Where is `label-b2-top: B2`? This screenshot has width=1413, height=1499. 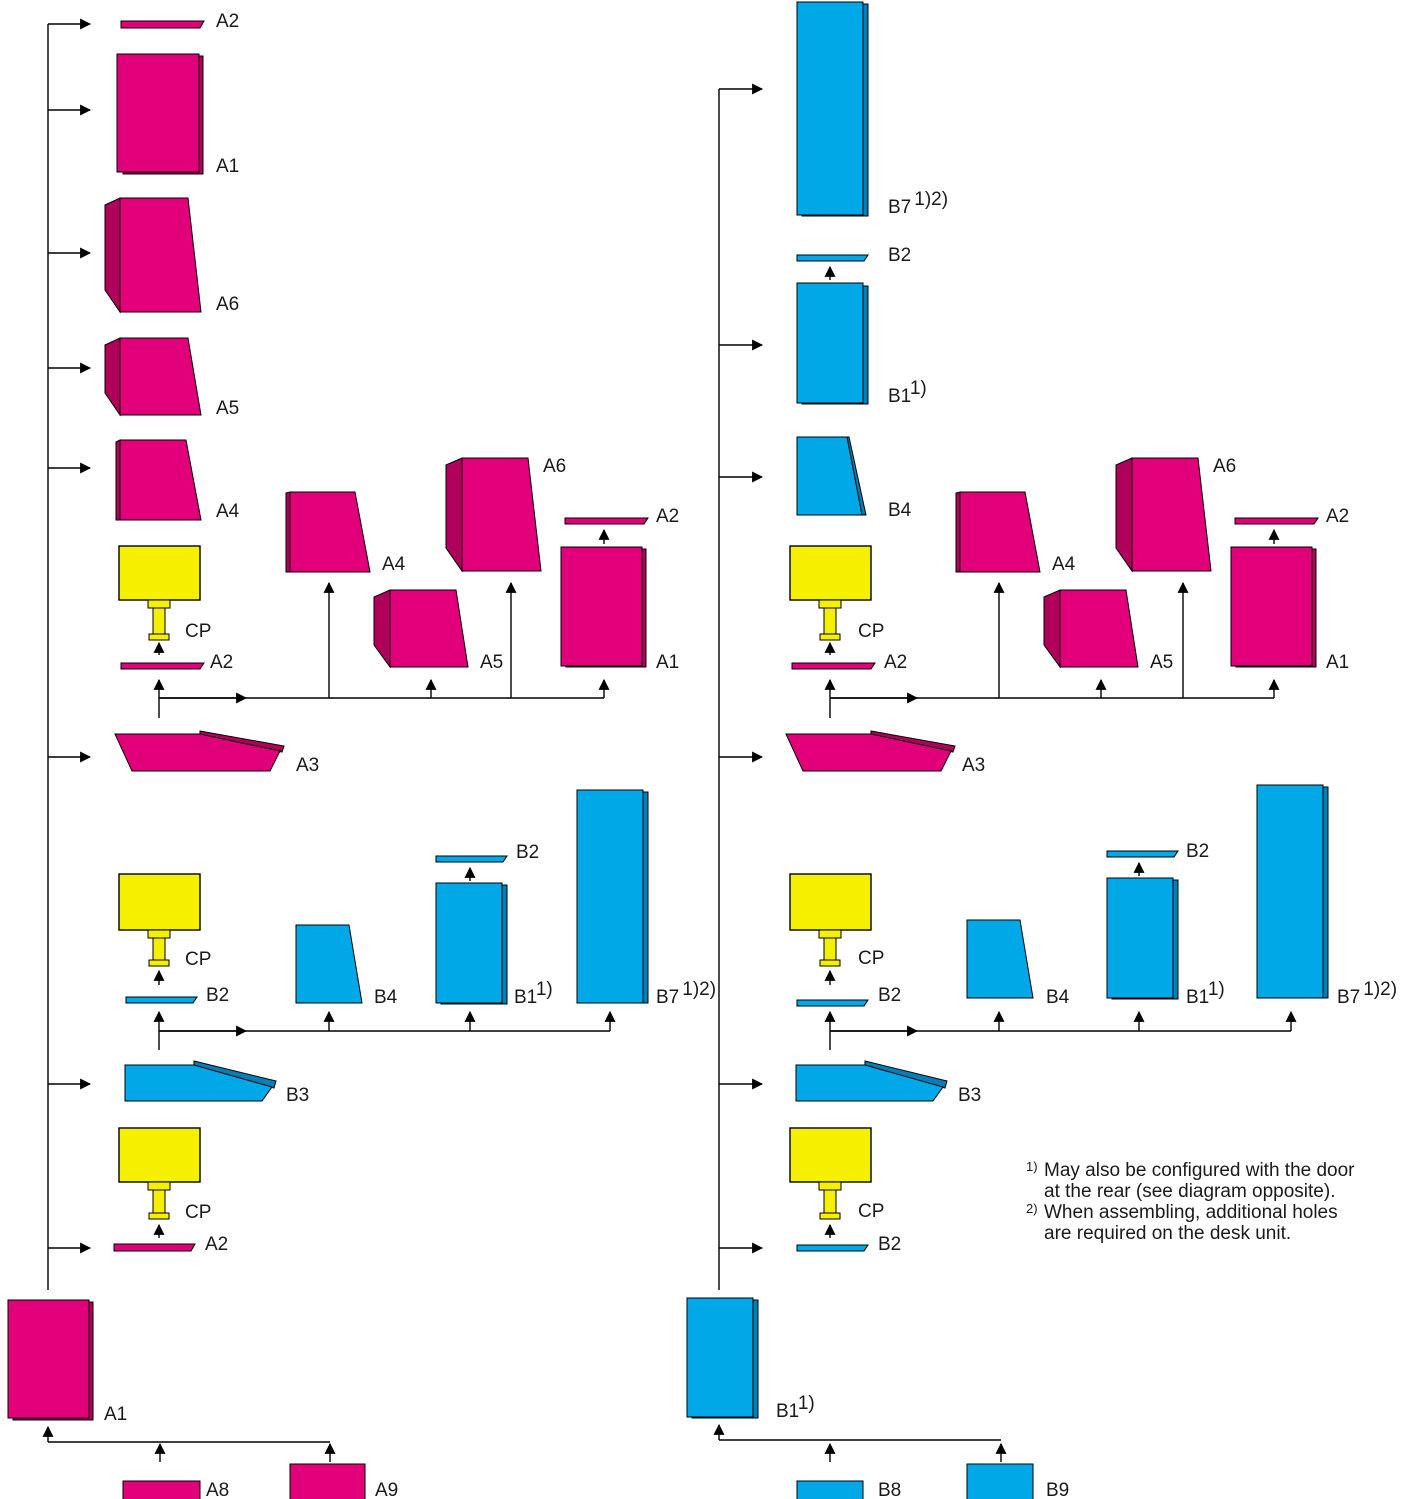 label-b2-top: B2 is located at coordinates (899, 255).